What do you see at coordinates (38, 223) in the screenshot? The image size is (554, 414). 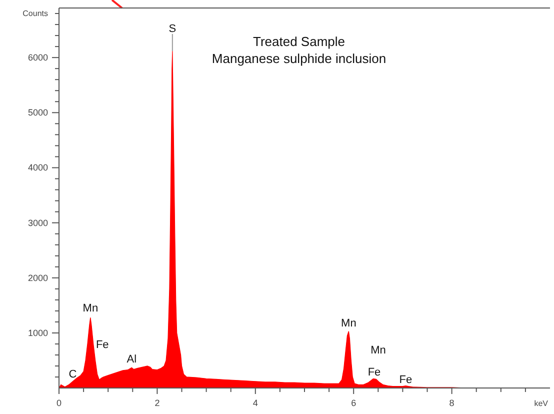 I see `y-tick-label: 3000` at bounding box center [38, 223].